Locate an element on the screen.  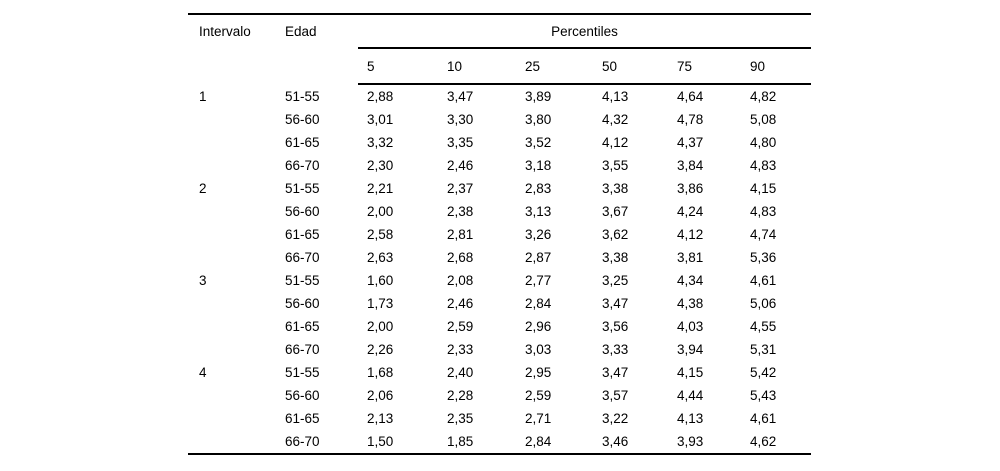
col-header-p75: 75 is located at coordinates (704, 66).